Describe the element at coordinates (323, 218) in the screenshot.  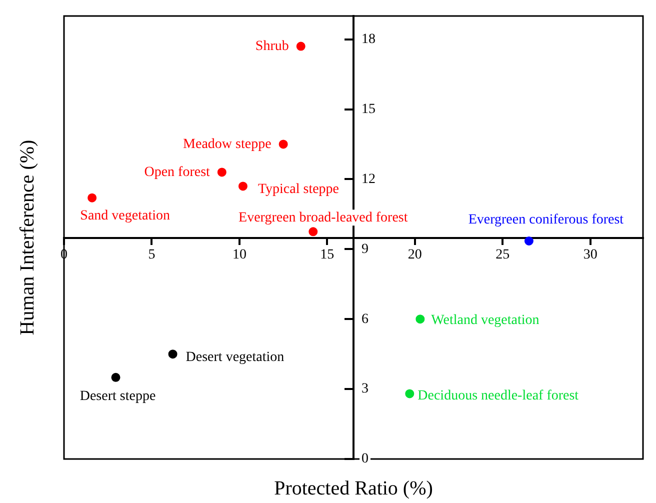
I see `series-label: Evergreen broad-leaved forest` at that location.